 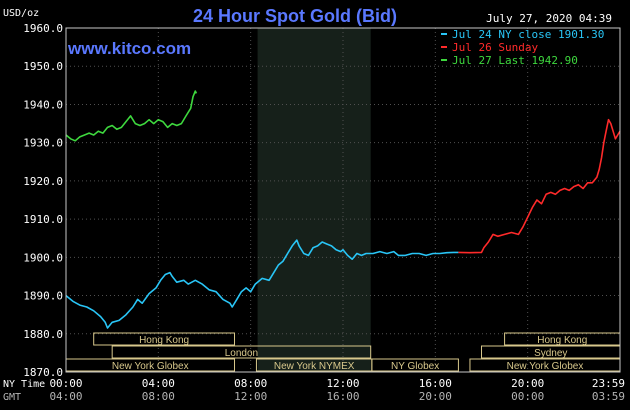 What do you see at coordinates (250, 396) in the screenshot?
I see `x-tick-label-gmt: 12:00` at bounding box center [250, 396].